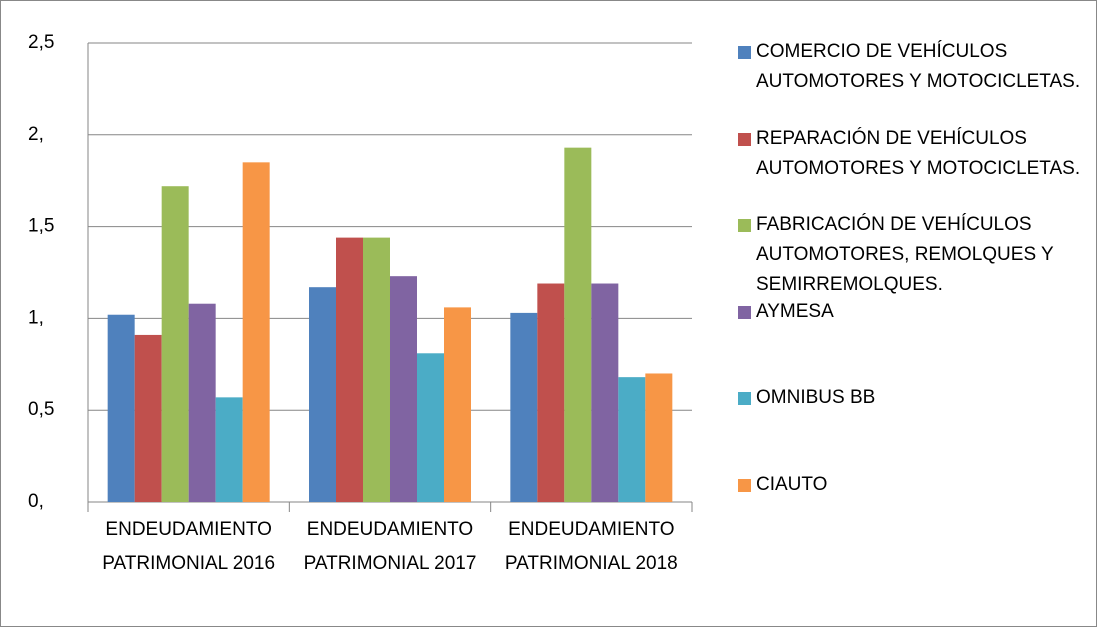 The image size is (1097, 627). I want to click on y-tick-label: 2,5, so click(41, 42).